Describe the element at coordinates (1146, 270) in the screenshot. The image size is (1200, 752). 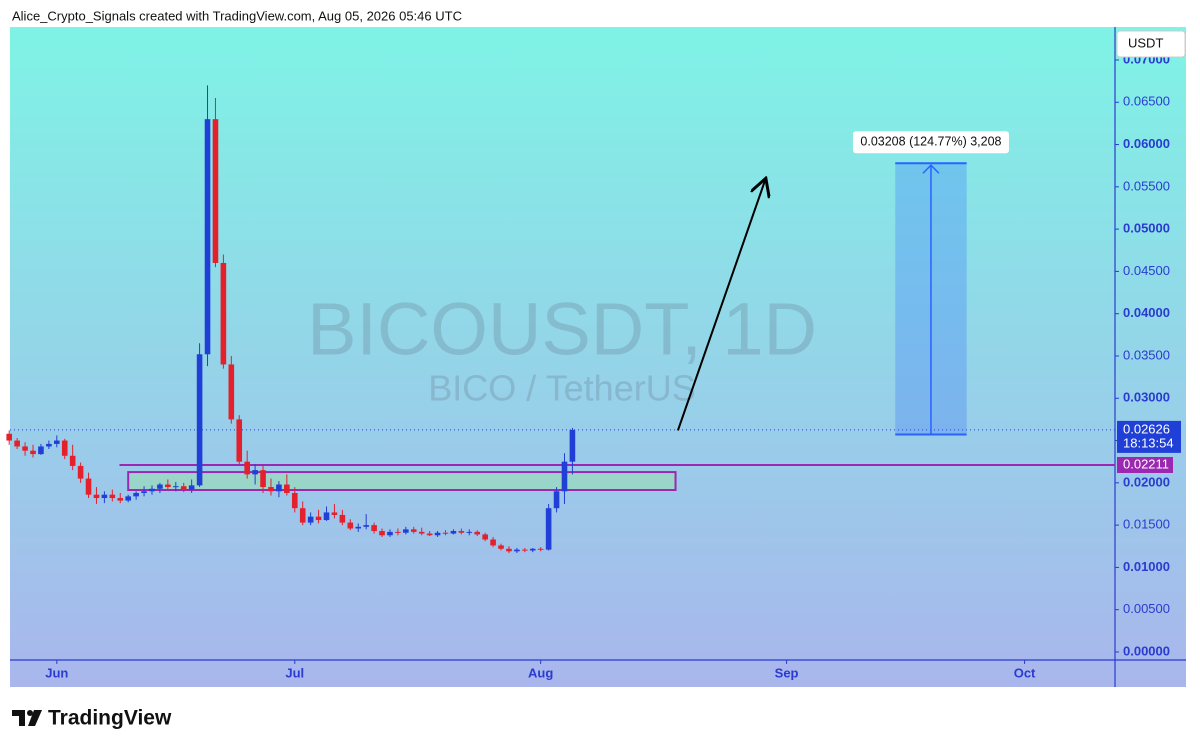
I see `y-tick-label: 0.04500` at that location.